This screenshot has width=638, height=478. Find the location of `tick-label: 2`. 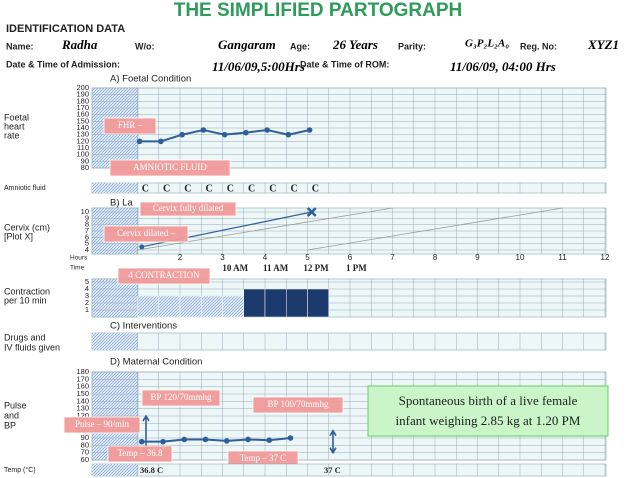

tick-label: 2 is located at coordinates (87, 302).